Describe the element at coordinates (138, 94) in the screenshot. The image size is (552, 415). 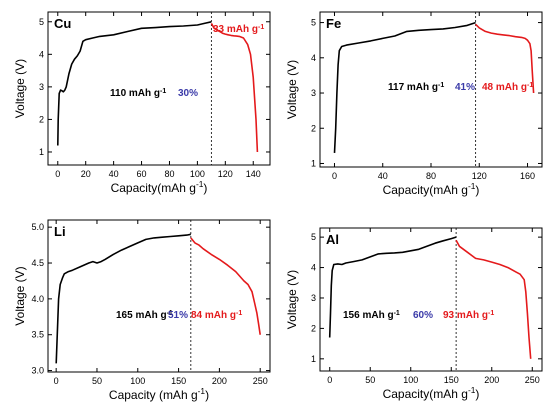
I see `charge-capacity-label: 110 mAh g-1` at that location.